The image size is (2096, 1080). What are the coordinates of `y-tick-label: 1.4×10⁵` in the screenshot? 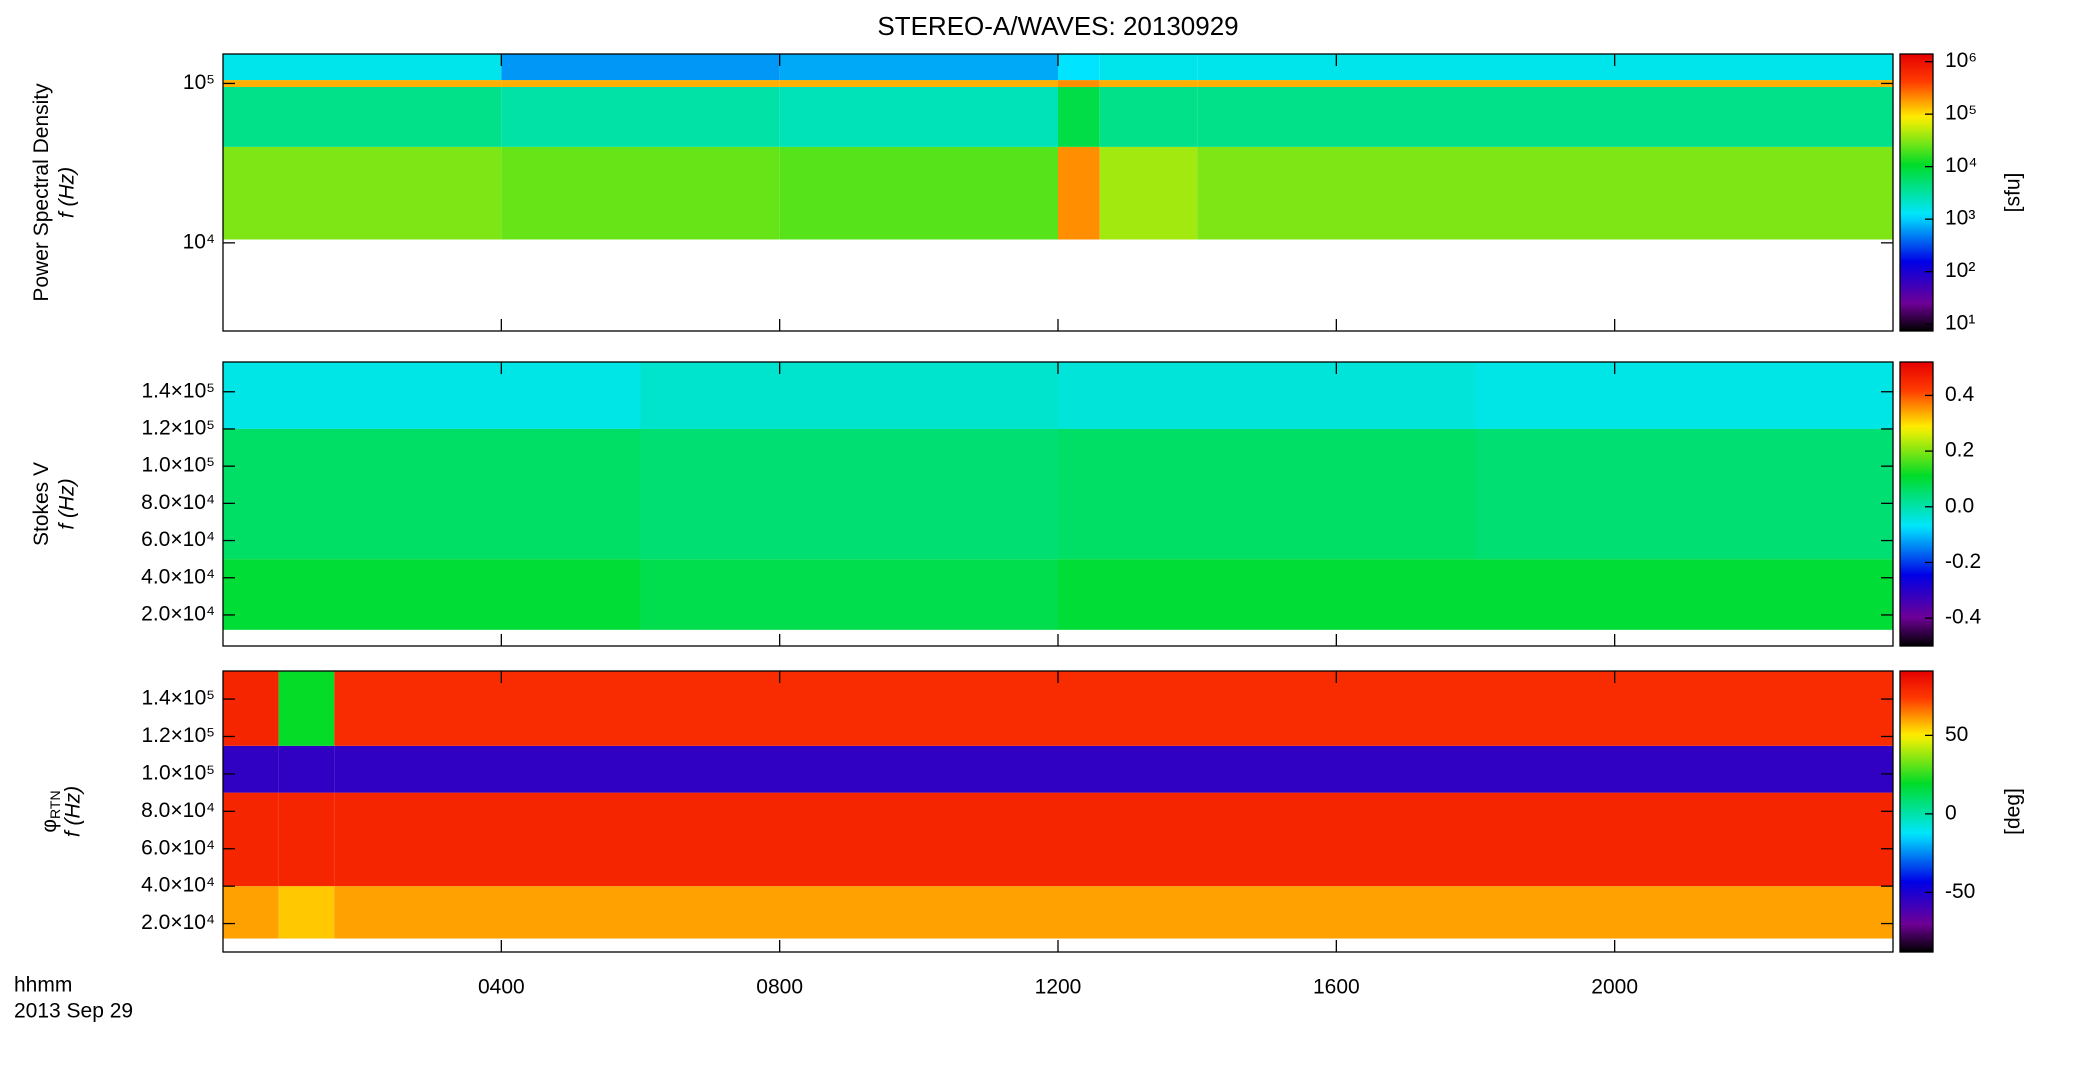 It's located at (178, 698).